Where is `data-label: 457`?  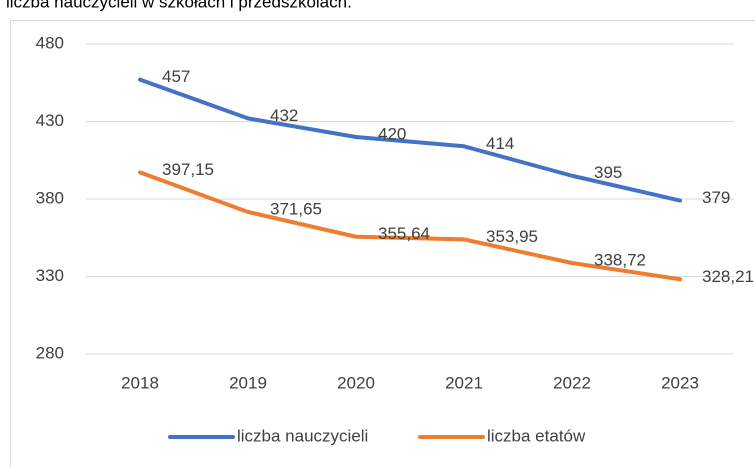 data-label: 457 is located at coordinates (176, 76).